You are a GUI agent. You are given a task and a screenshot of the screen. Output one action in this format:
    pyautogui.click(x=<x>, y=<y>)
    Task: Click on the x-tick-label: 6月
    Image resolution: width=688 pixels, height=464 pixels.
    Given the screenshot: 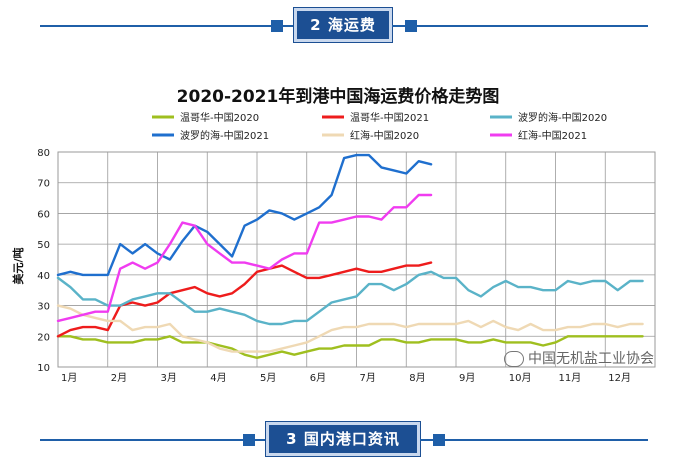 What is the action you would take?
    pyautogui.click(x=318, y=378)
    